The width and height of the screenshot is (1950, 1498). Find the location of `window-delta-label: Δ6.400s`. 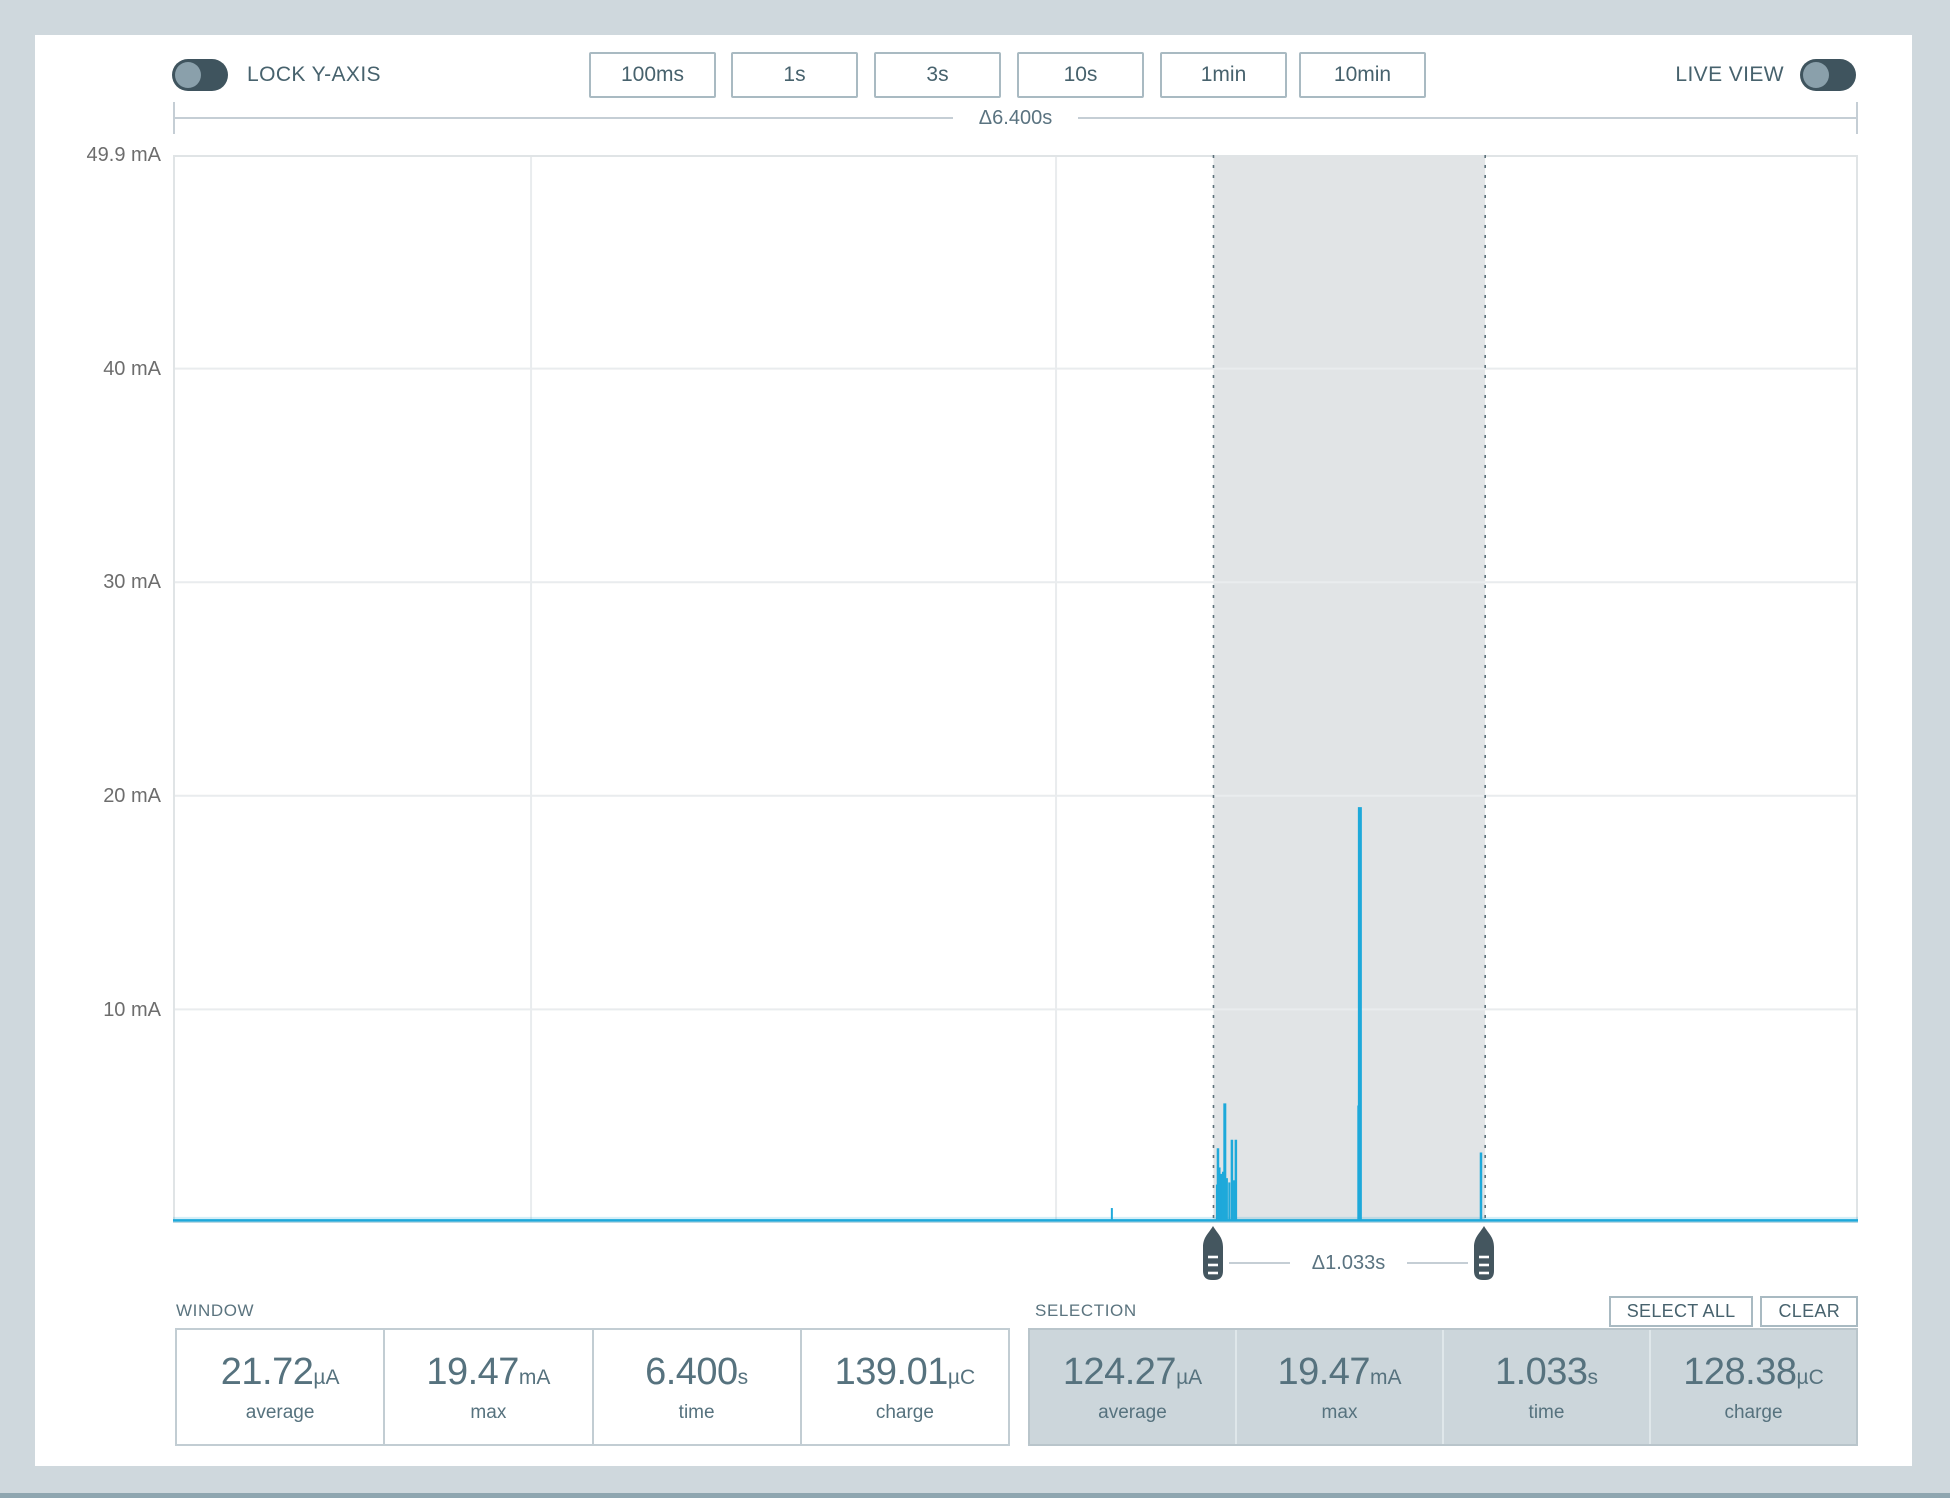

window-delta-label: Δ6.400s is located at coordinates (1015, 117).